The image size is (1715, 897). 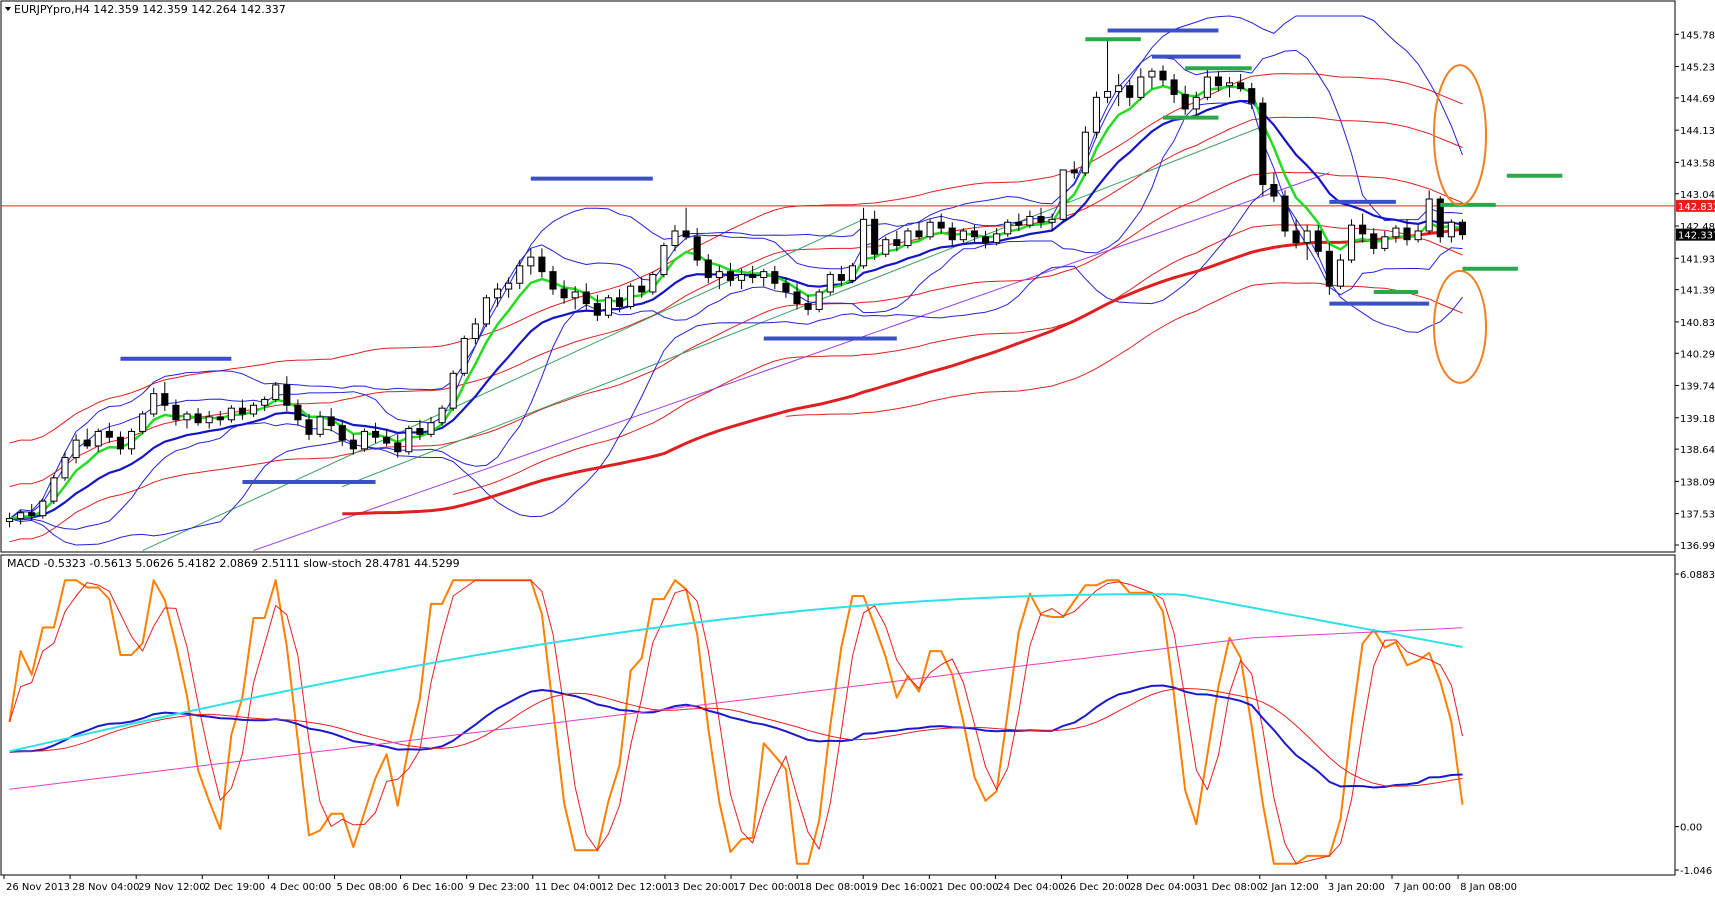 What do you see at coordinates (1697, 387) in the screenshot?
I see `price-tick-label: 139.740` at bounding box center [1697, 387].